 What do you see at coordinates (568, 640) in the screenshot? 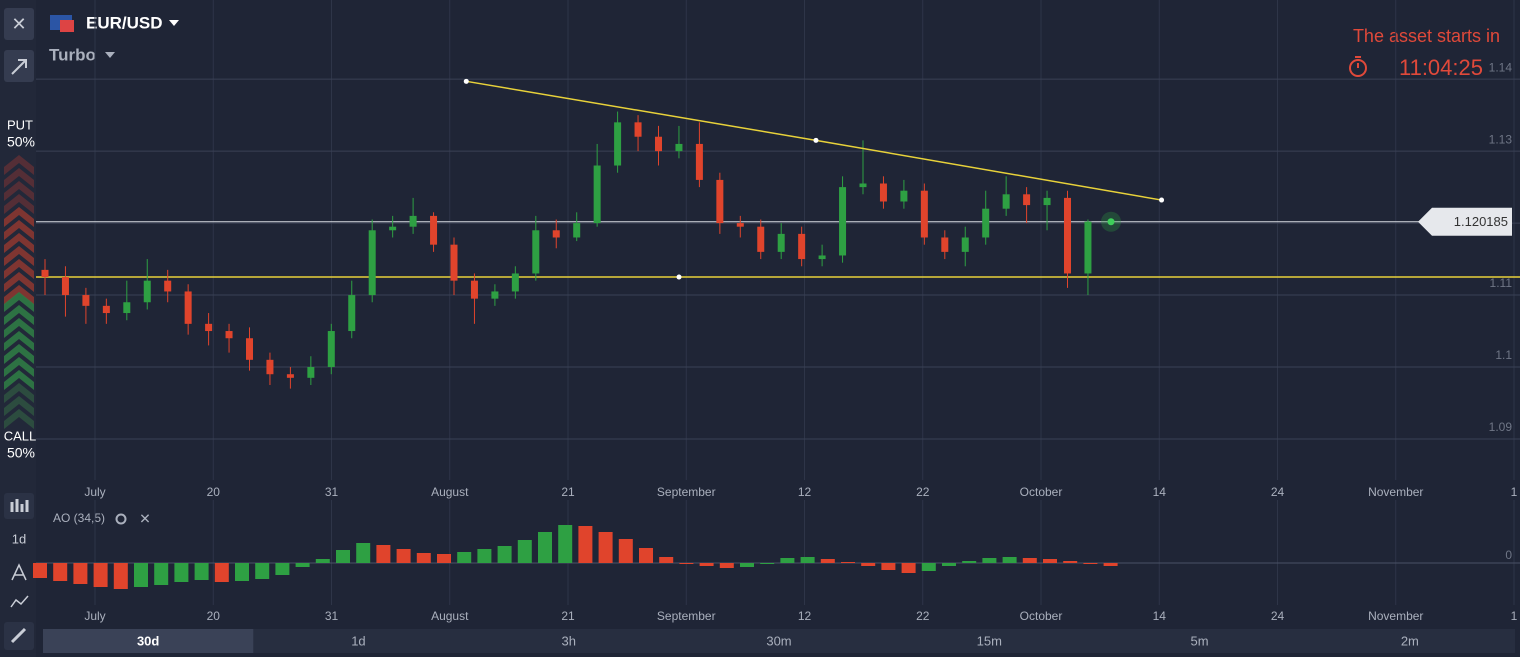
I see `tab: 3h` at bounding box center [568, 640].